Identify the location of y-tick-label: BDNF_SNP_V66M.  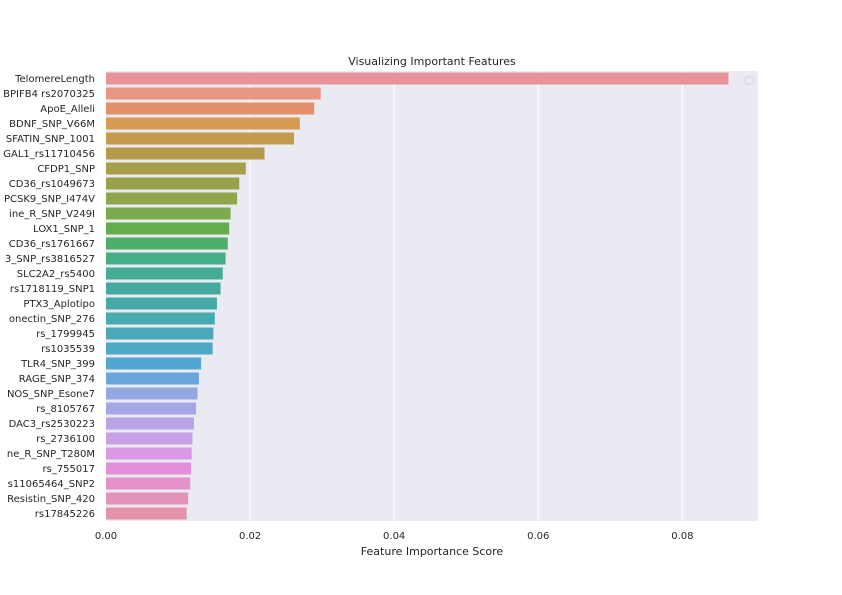
(52, 124).